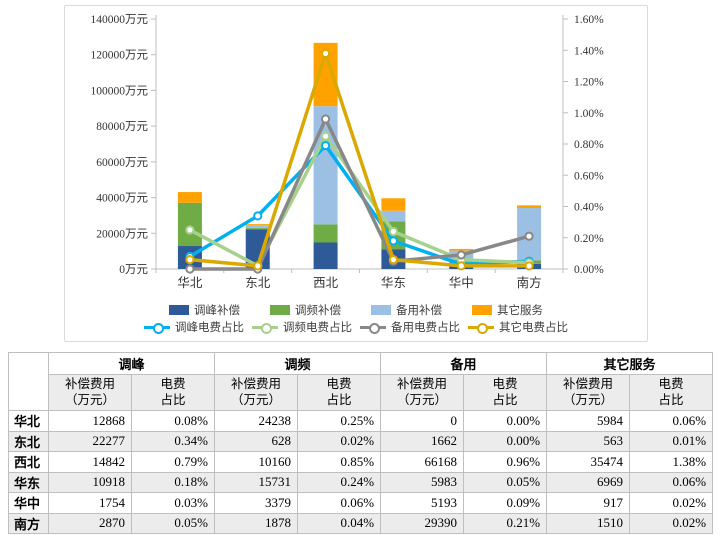 The width and height of the screenshot is (721, 535). Describe the element at coordinates (318, 311) in the screenshot. I see `legend-label: 调频补偿` at that location.